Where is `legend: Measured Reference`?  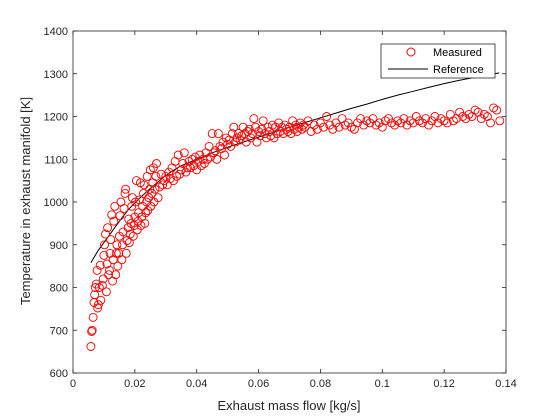
legend: Measured Reference is located at coordinates (438, 61).